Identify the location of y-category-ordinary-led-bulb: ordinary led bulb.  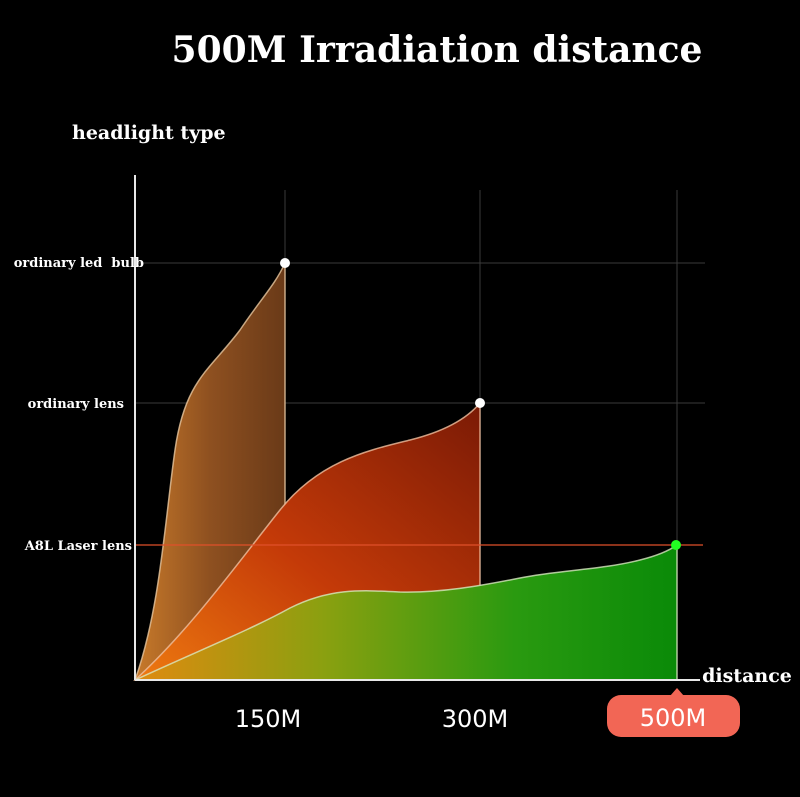
(79, 263).